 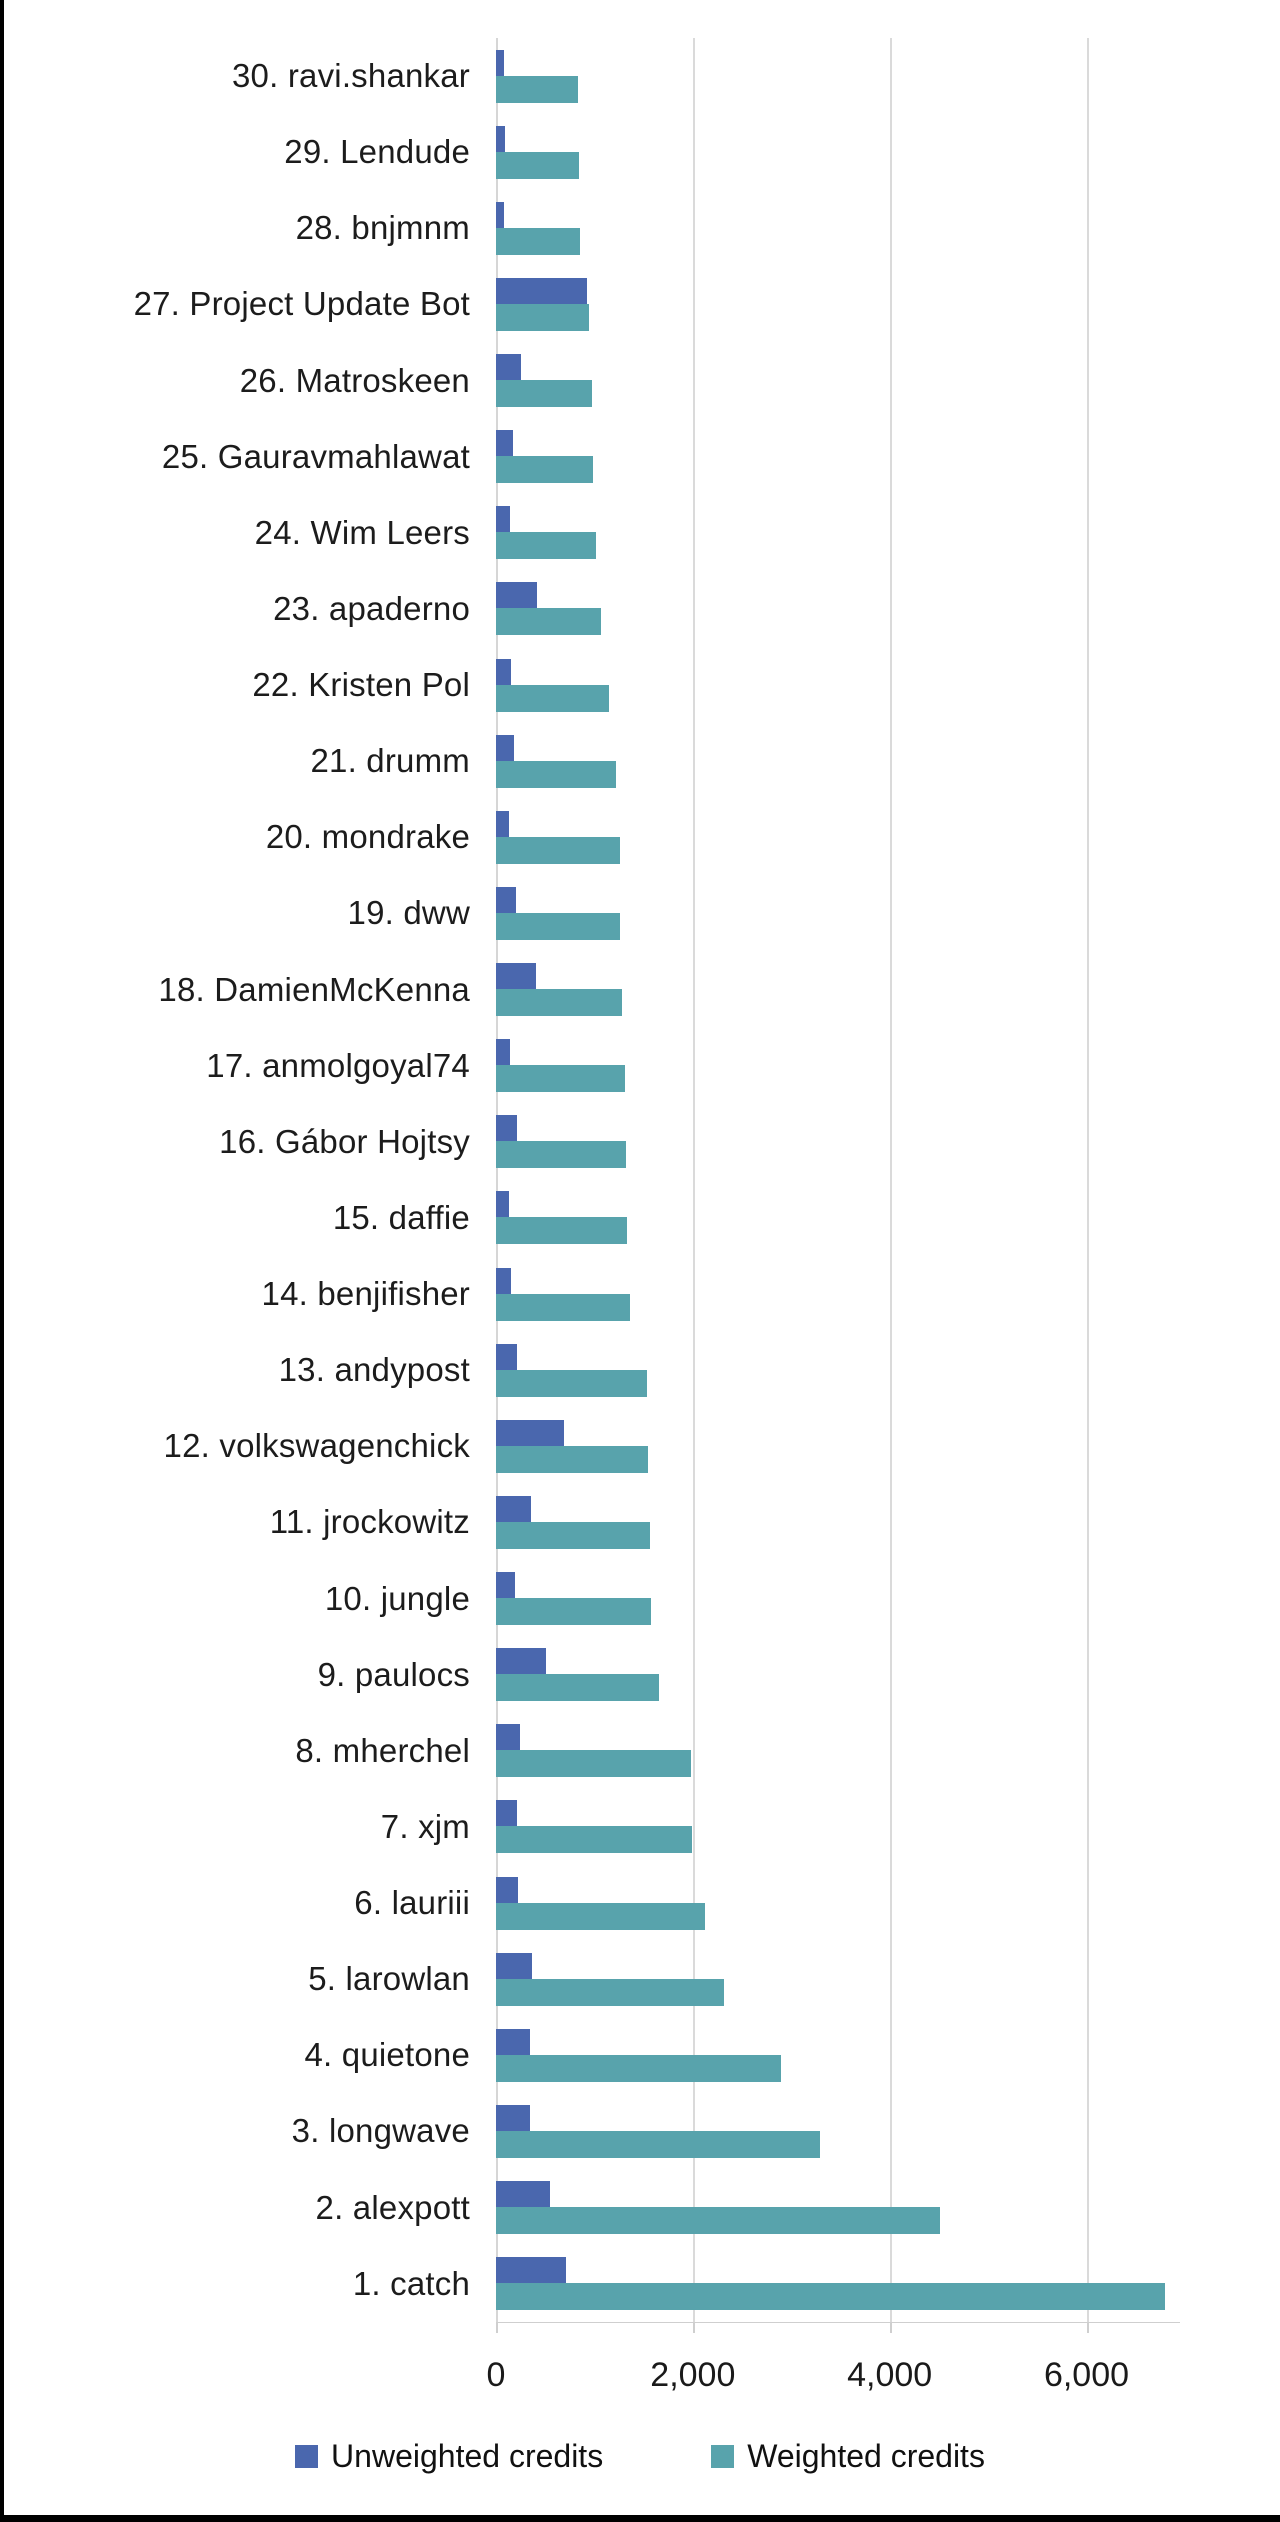 I want to click on category-row: 8. mherchel, so click(x=590, y=1751).